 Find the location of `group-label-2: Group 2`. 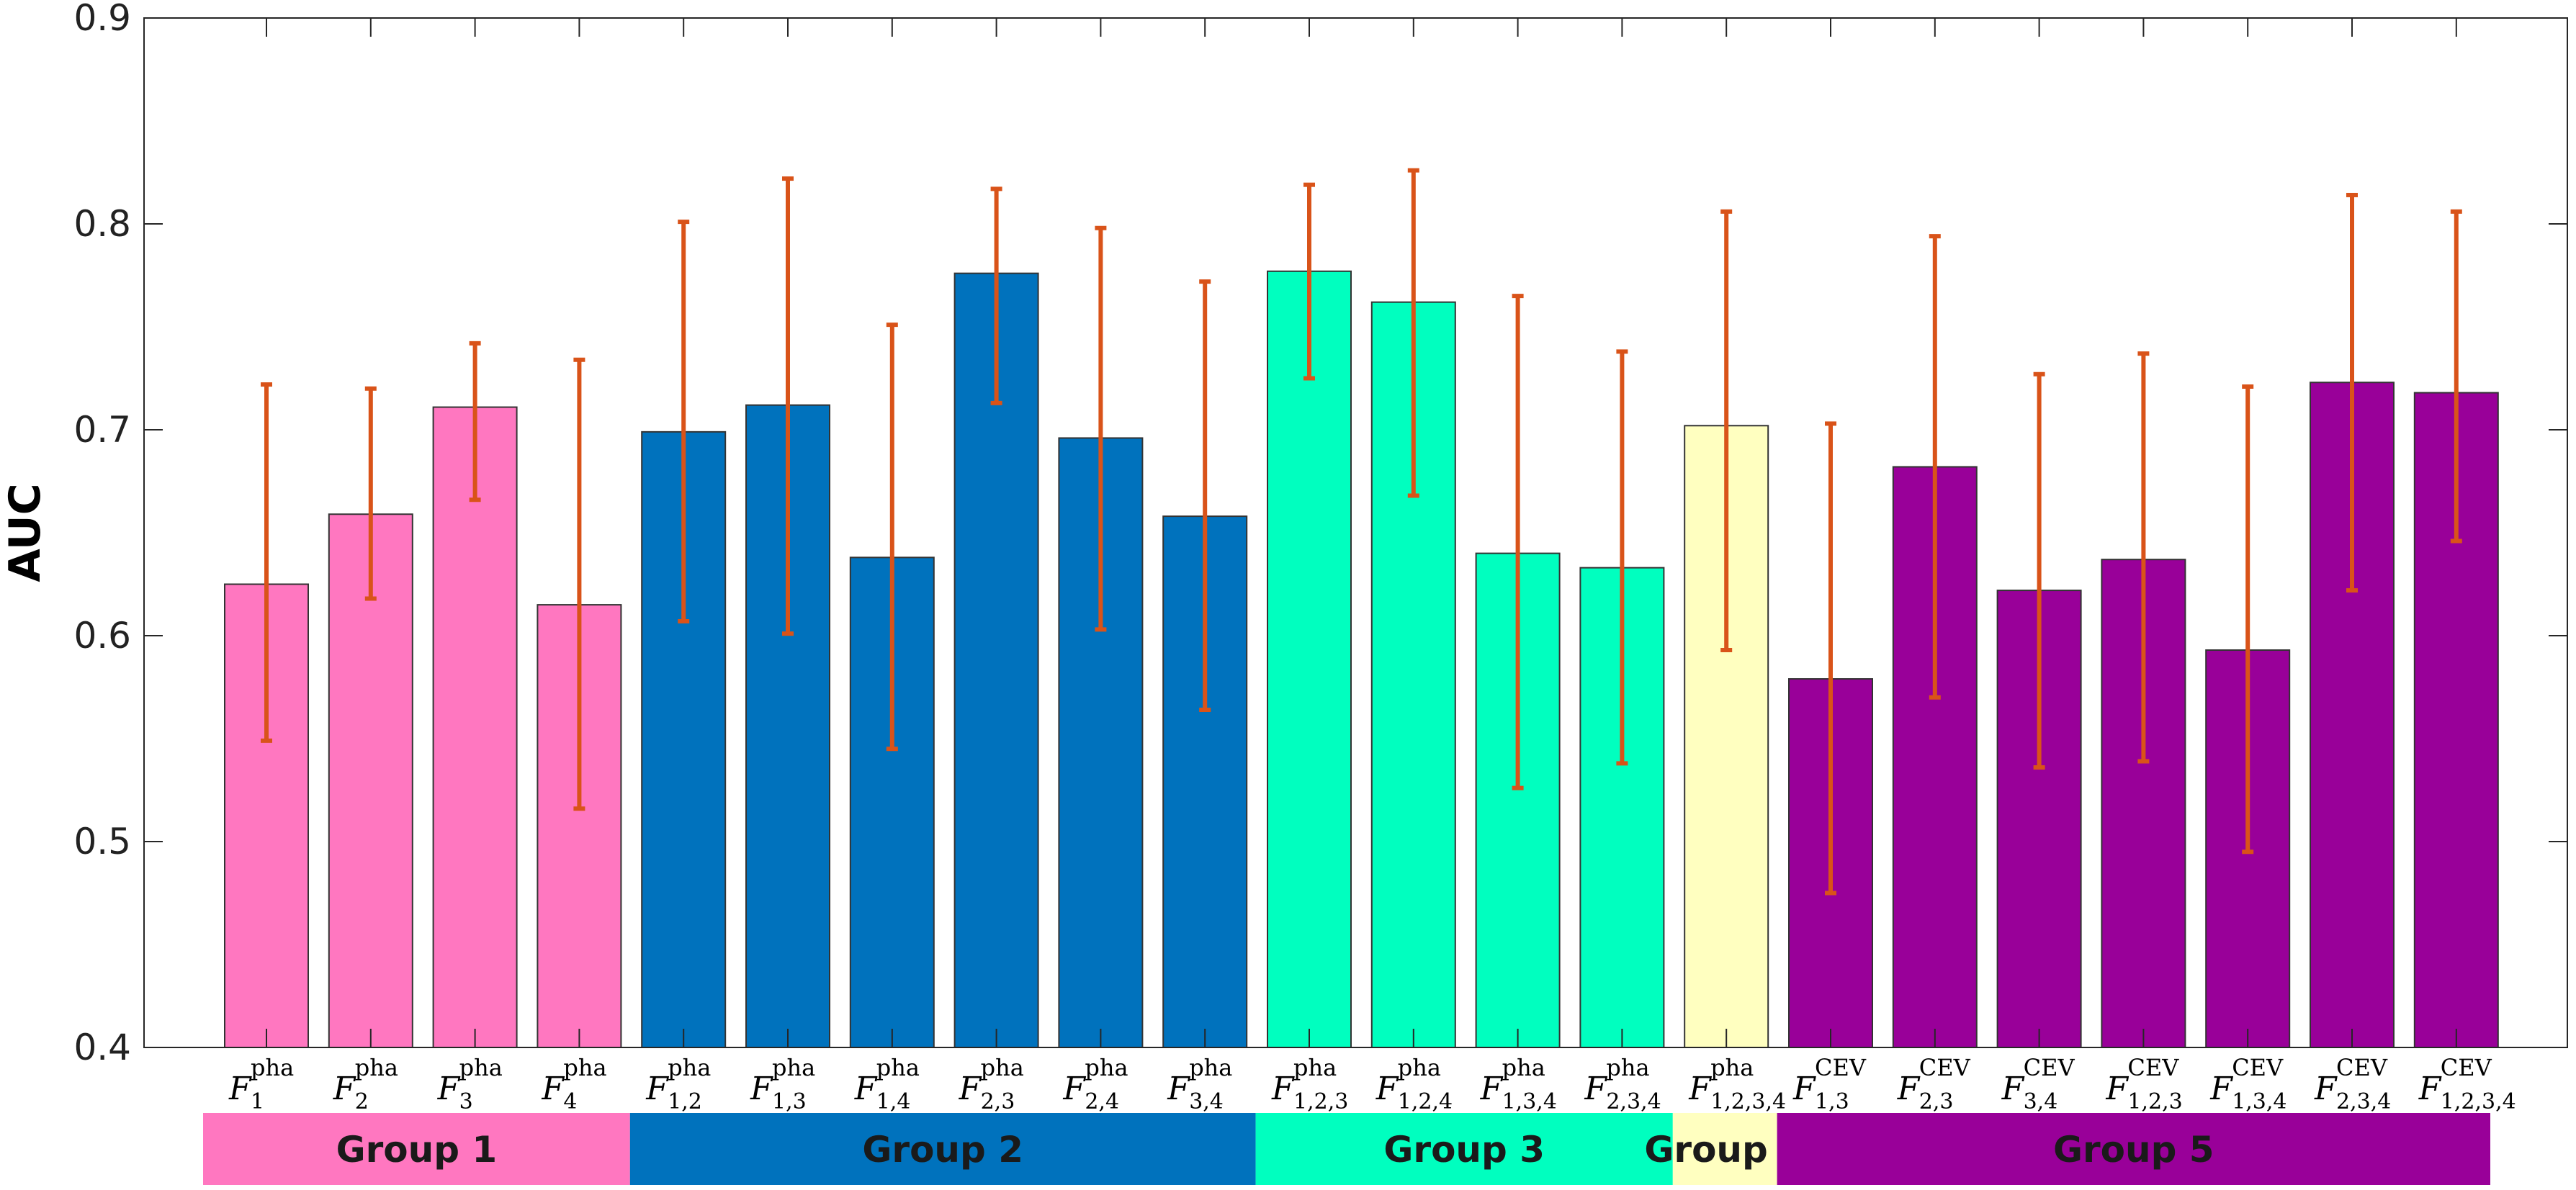

group-label-2: Group 2 is located at coordinates (942, 1150).